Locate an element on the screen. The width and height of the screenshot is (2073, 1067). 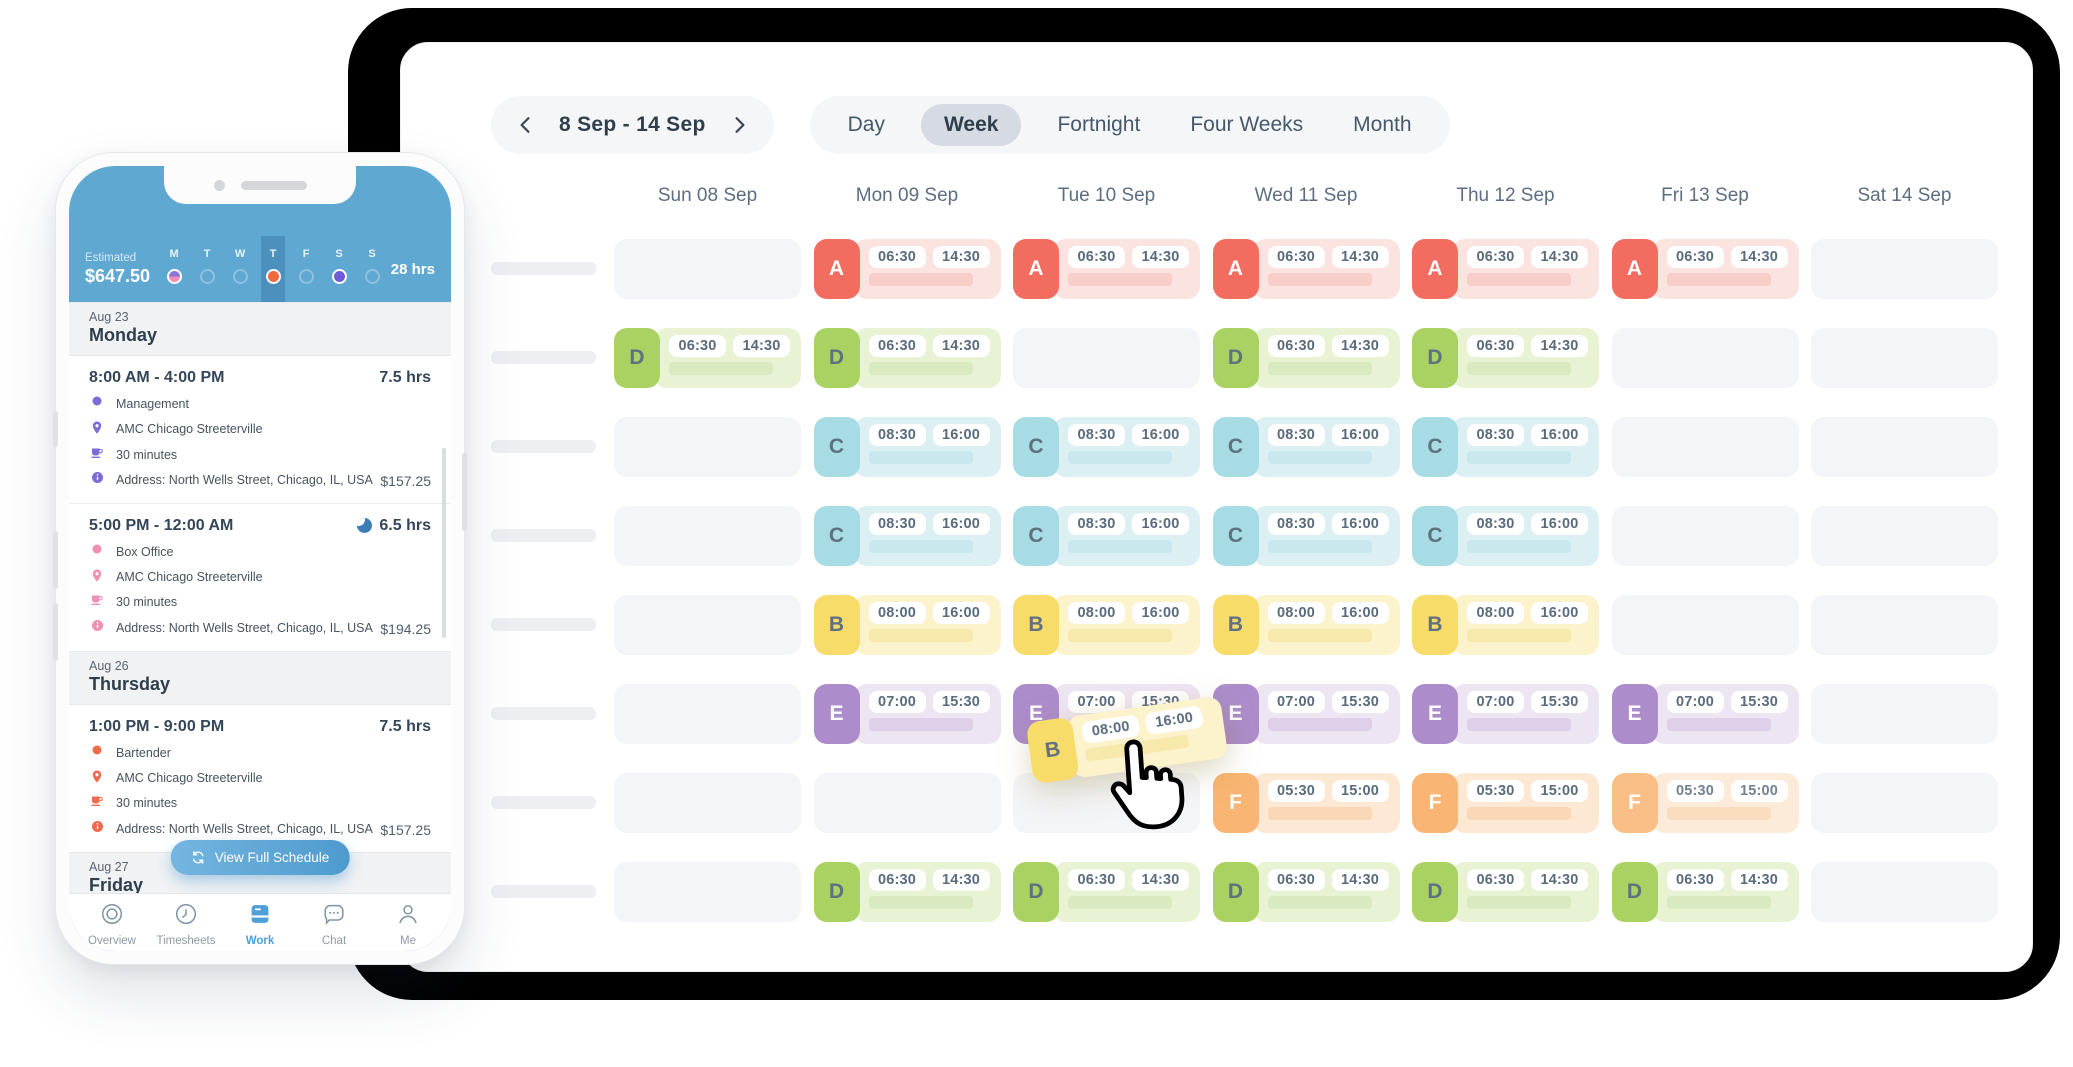
nav-item-timesheets: Timesheets is located at coordinates (186, 926).